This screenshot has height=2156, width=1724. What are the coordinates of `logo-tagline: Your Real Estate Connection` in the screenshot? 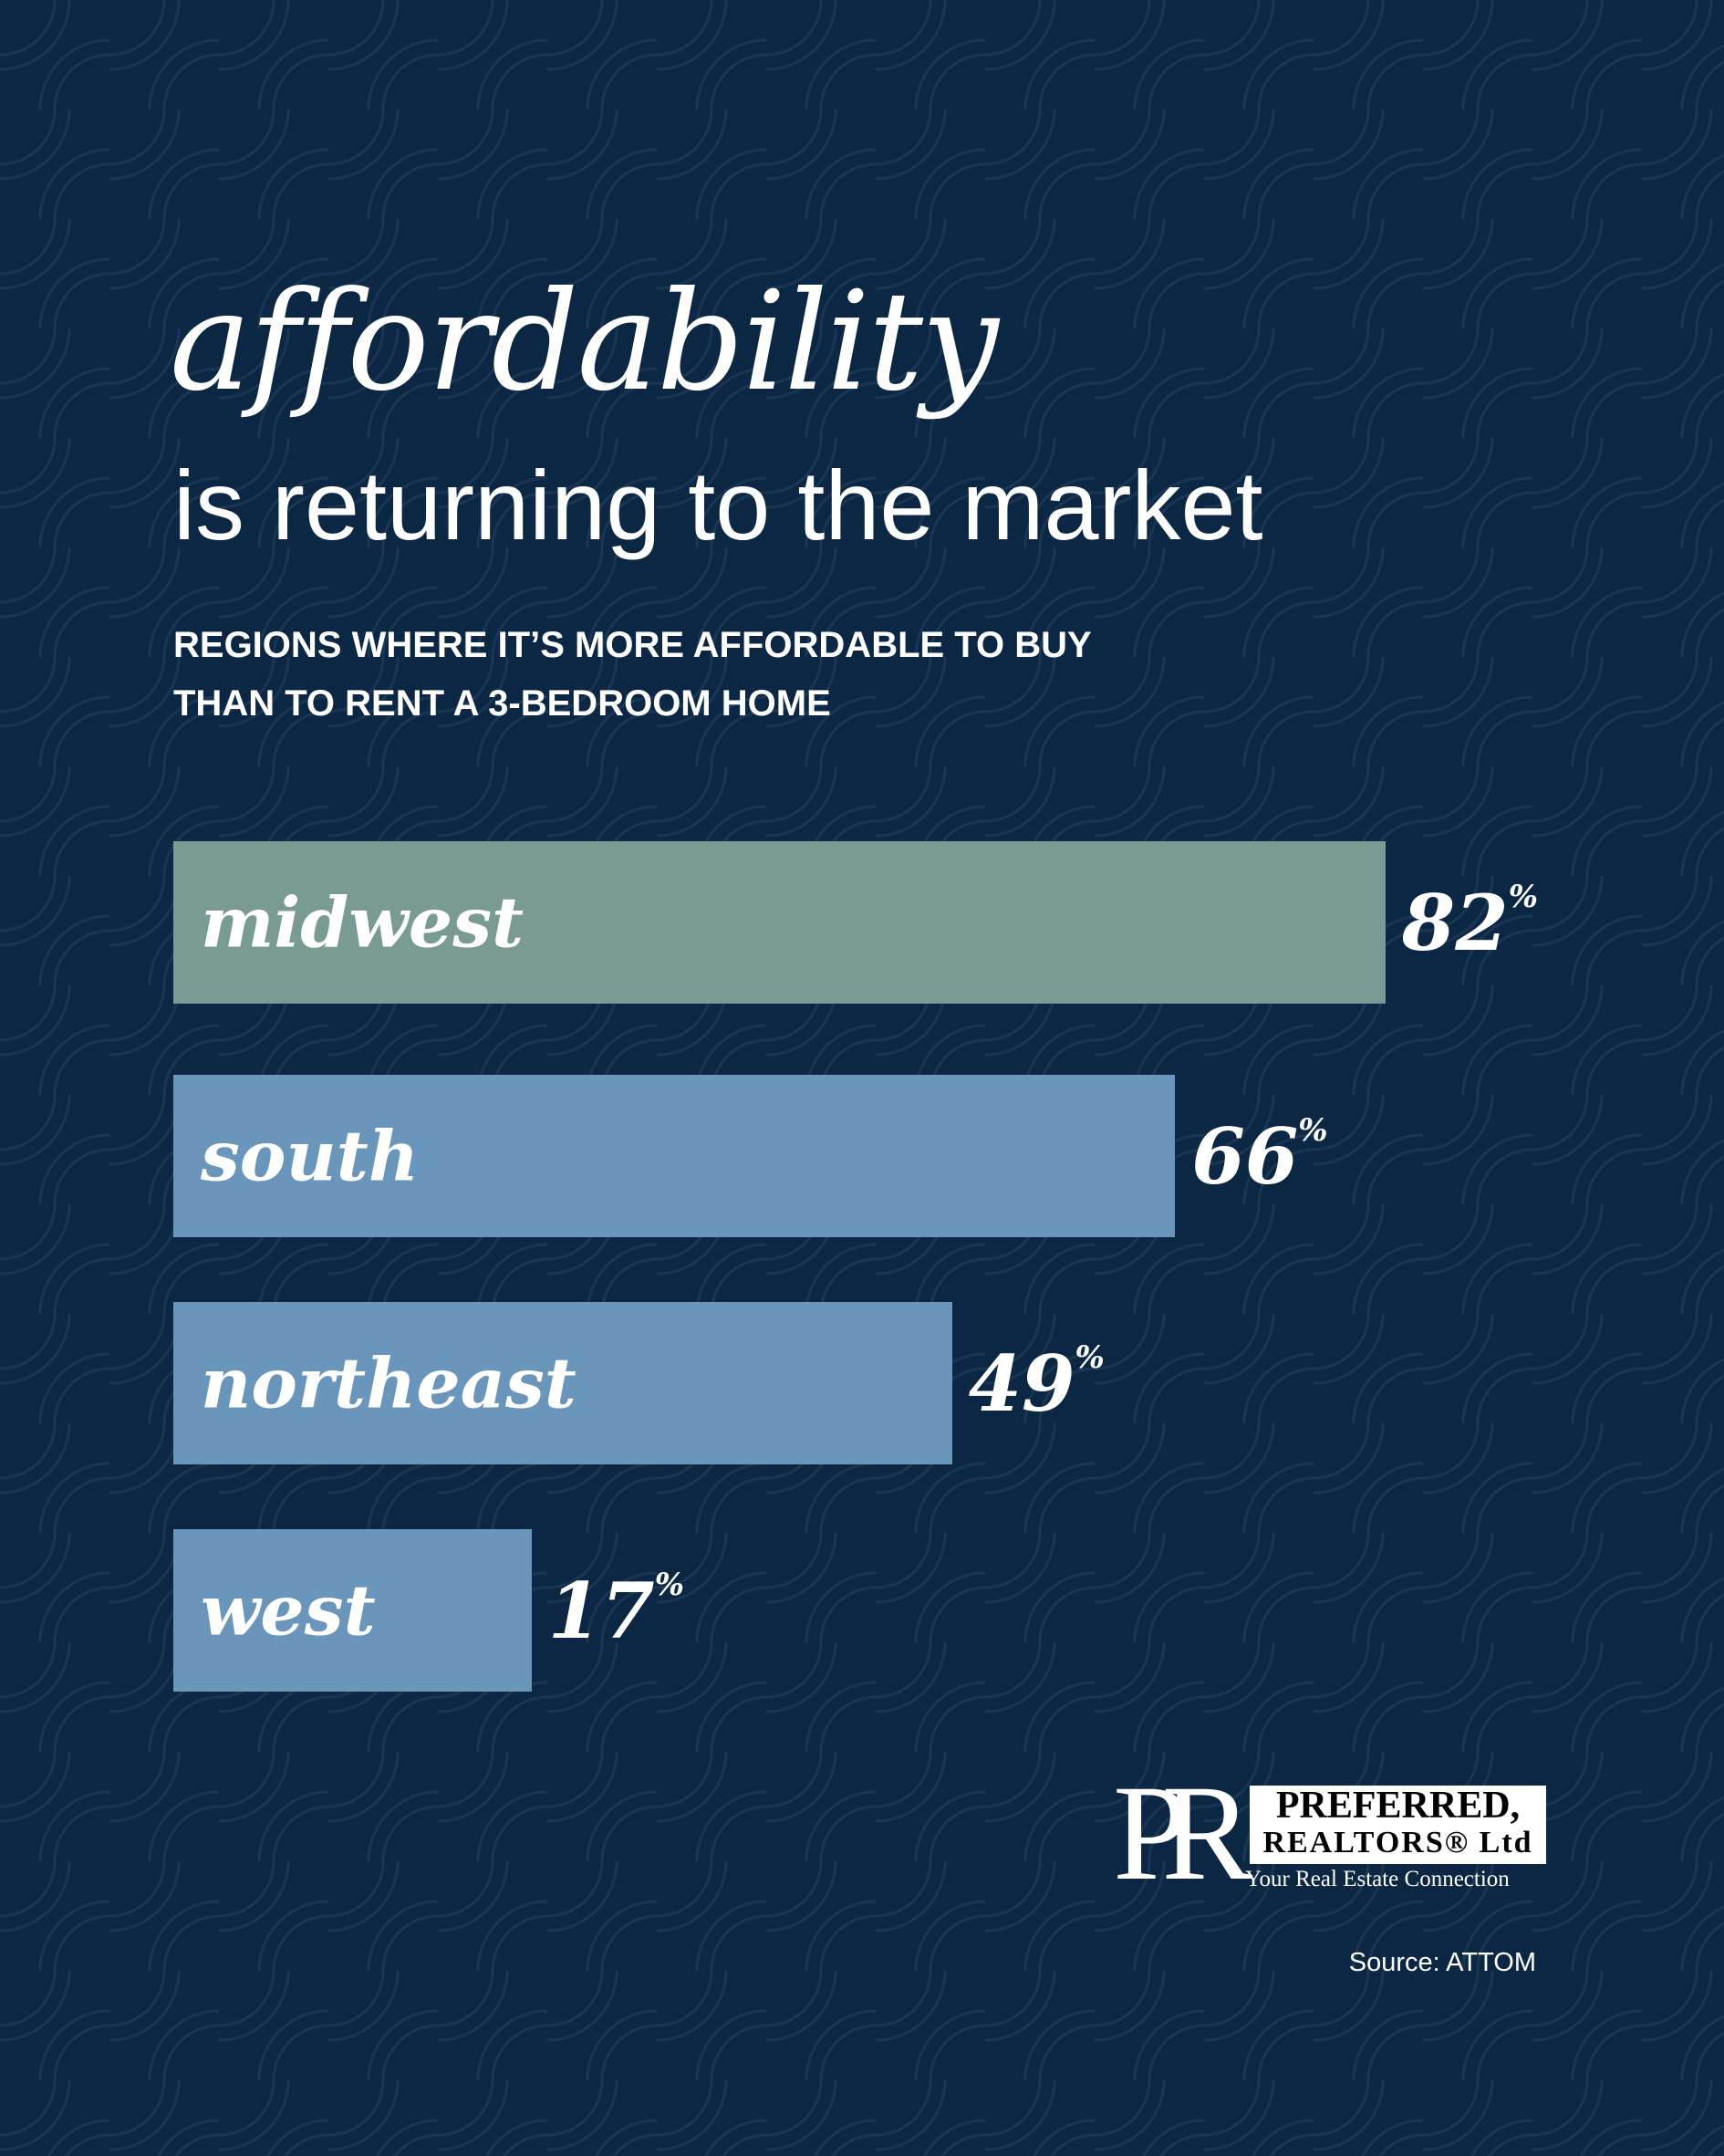 It's located at (1377, 1879).